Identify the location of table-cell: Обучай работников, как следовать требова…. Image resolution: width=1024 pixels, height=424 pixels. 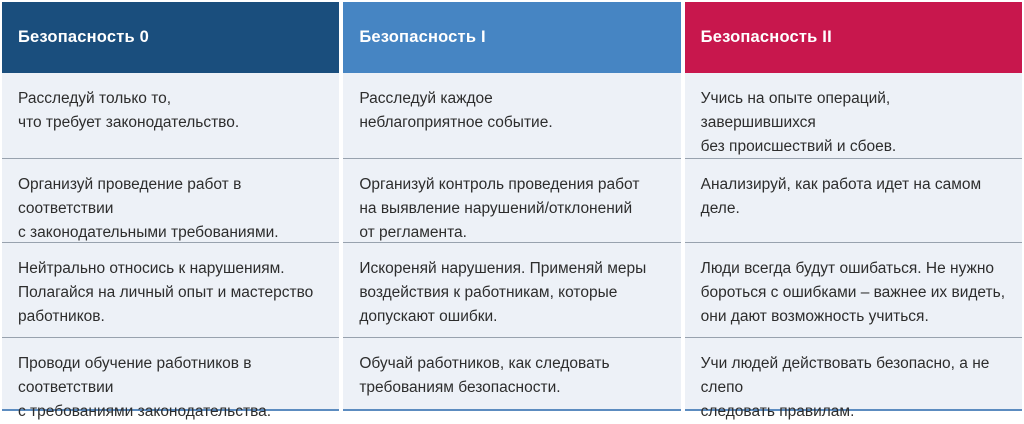
(512, 374).